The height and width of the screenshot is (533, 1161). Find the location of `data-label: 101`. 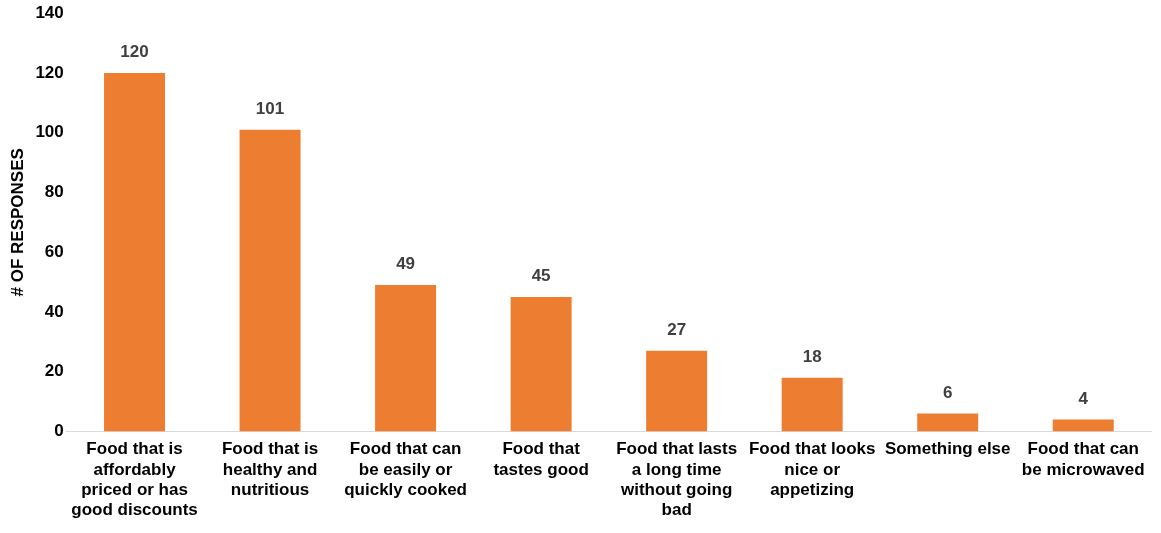

data-label: 101 is located at coordinates (270, 108).